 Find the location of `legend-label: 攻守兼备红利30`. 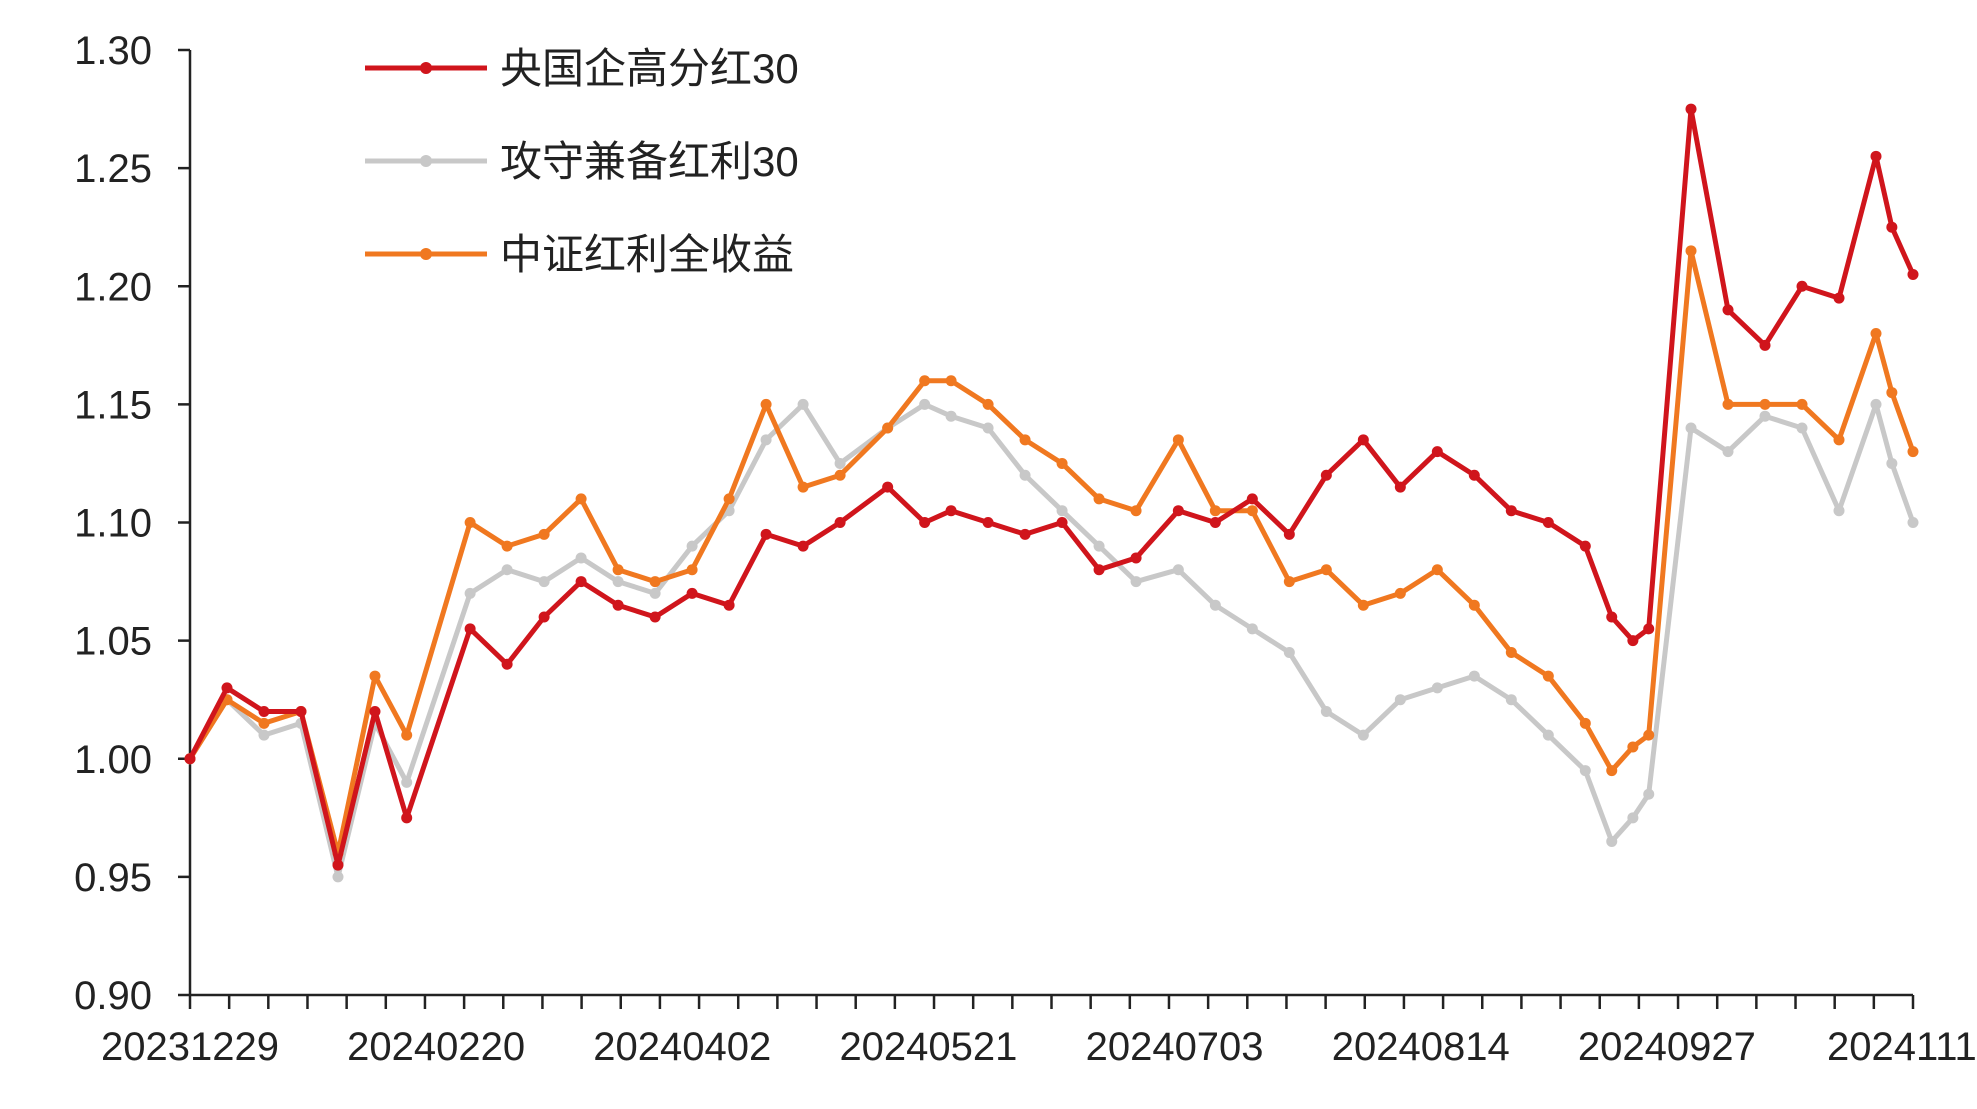

legend-label: 攻守兼备红利30 is located at coordinates (649, 161).